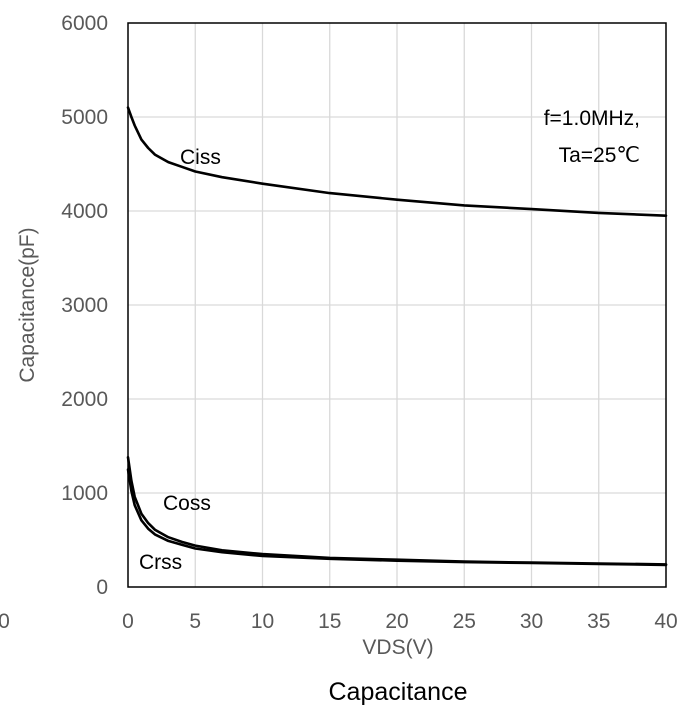 The height and width of the screenshot is (709, 696). I want to click on x-tick-label: 15, so click(329, 621).